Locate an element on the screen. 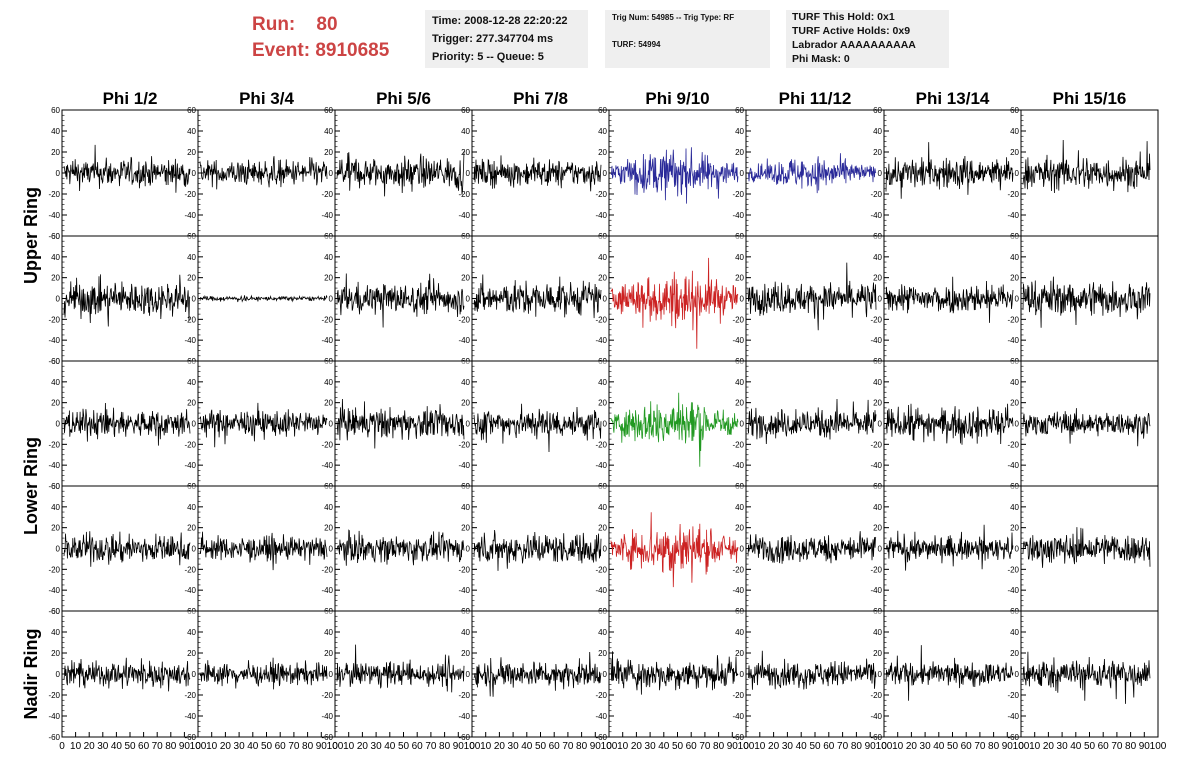  waveform-r5-c2 is located at coordinates (263, 673).